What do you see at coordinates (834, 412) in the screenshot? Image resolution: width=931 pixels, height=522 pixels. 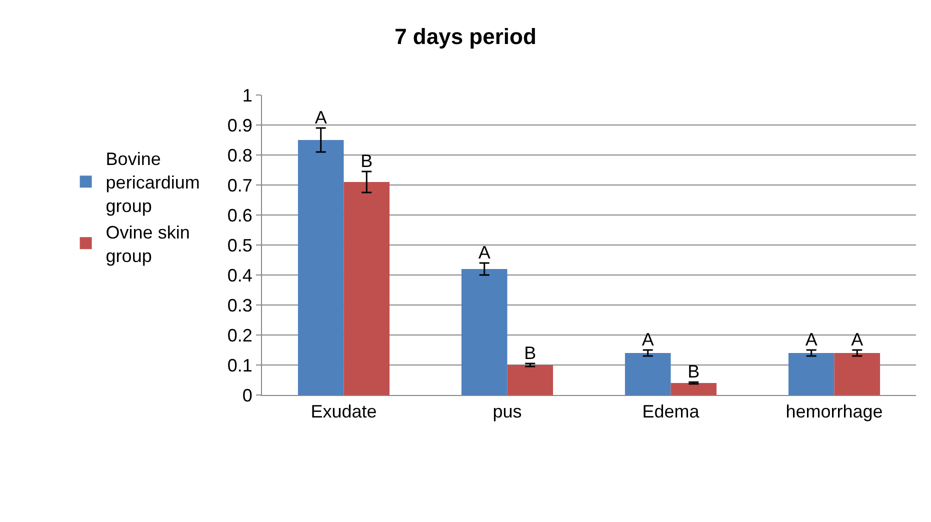 I see `x-tick-label: hemorrhage` at bounding box center [834, 412].